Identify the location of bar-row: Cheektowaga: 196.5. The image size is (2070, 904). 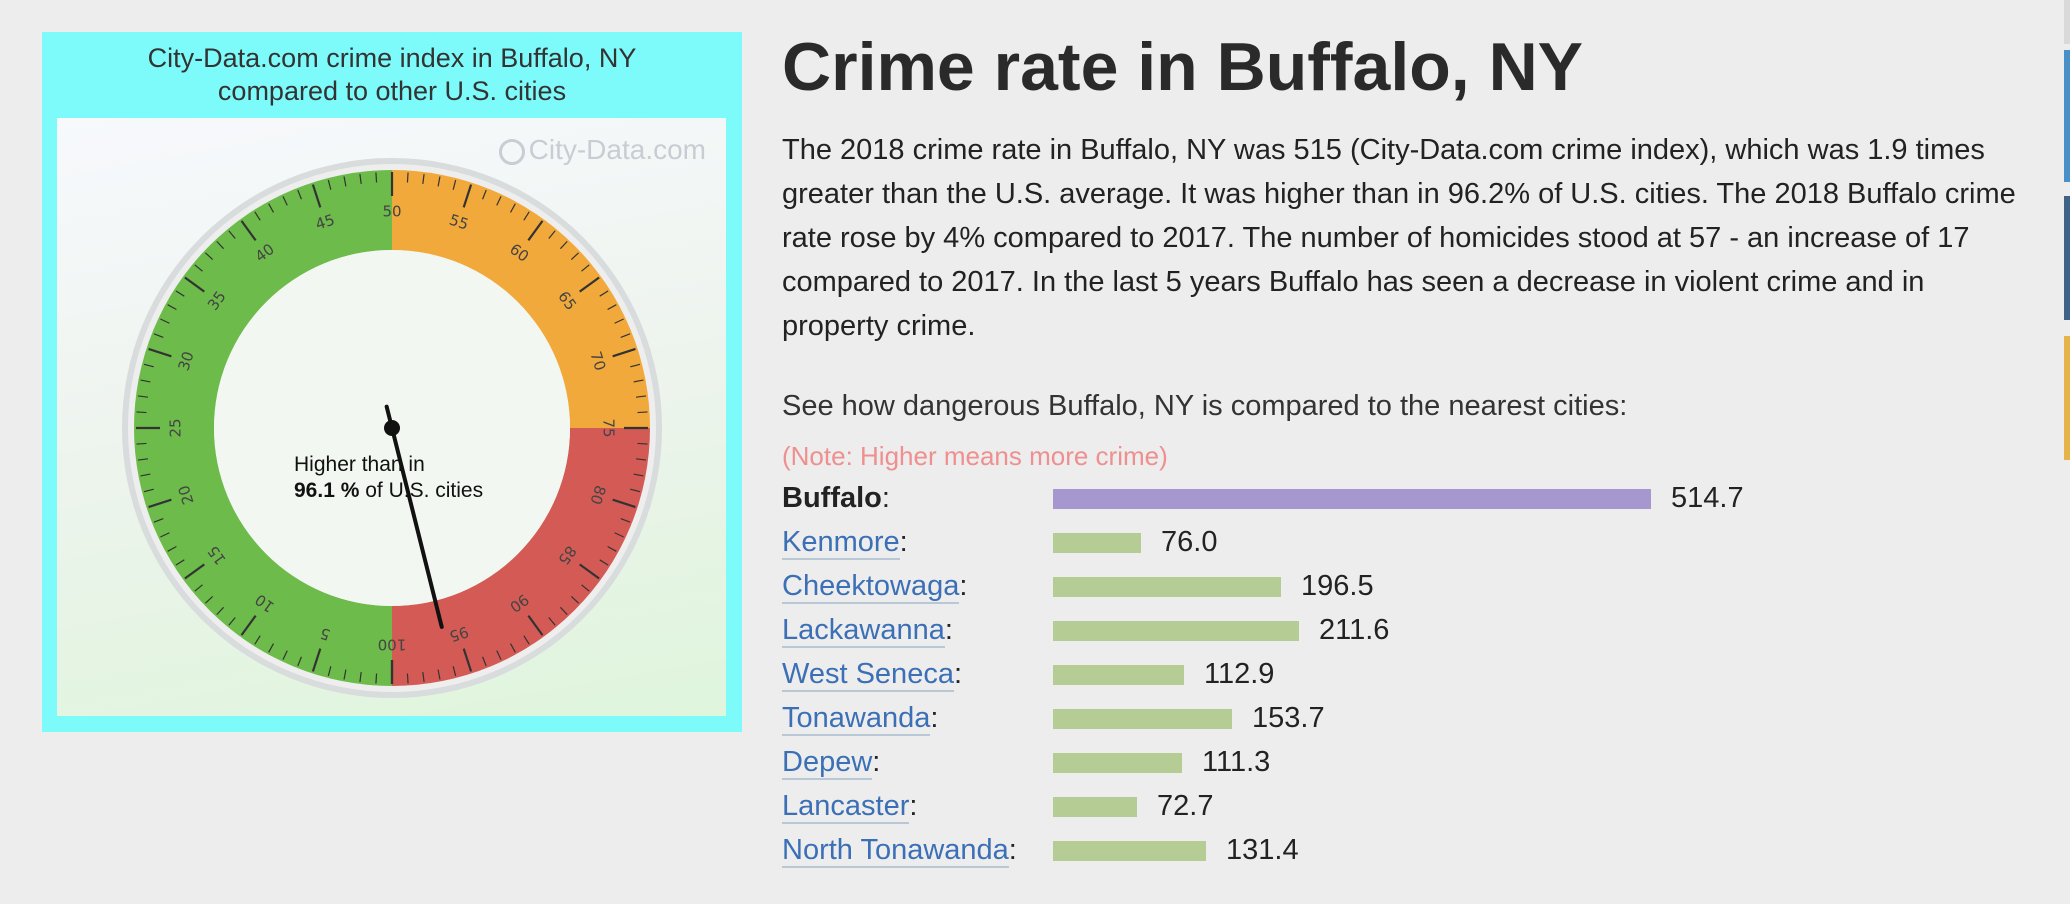
(1382, 586).